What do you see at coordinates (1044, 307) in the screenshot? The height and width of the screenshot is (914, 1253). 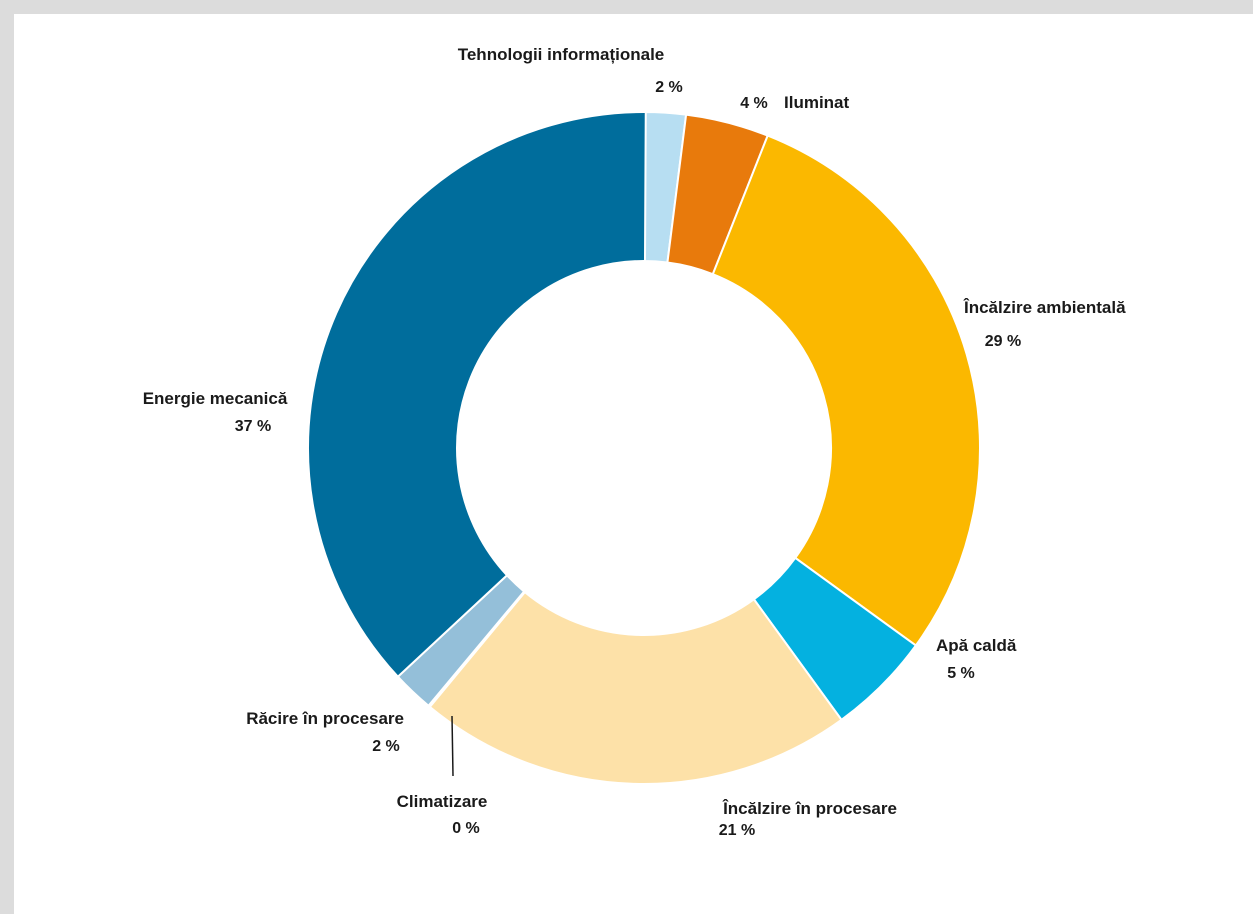 I see `label-name-incalzire-ambientala: Încălzire ambientală` at bounding box center [1044, 307].